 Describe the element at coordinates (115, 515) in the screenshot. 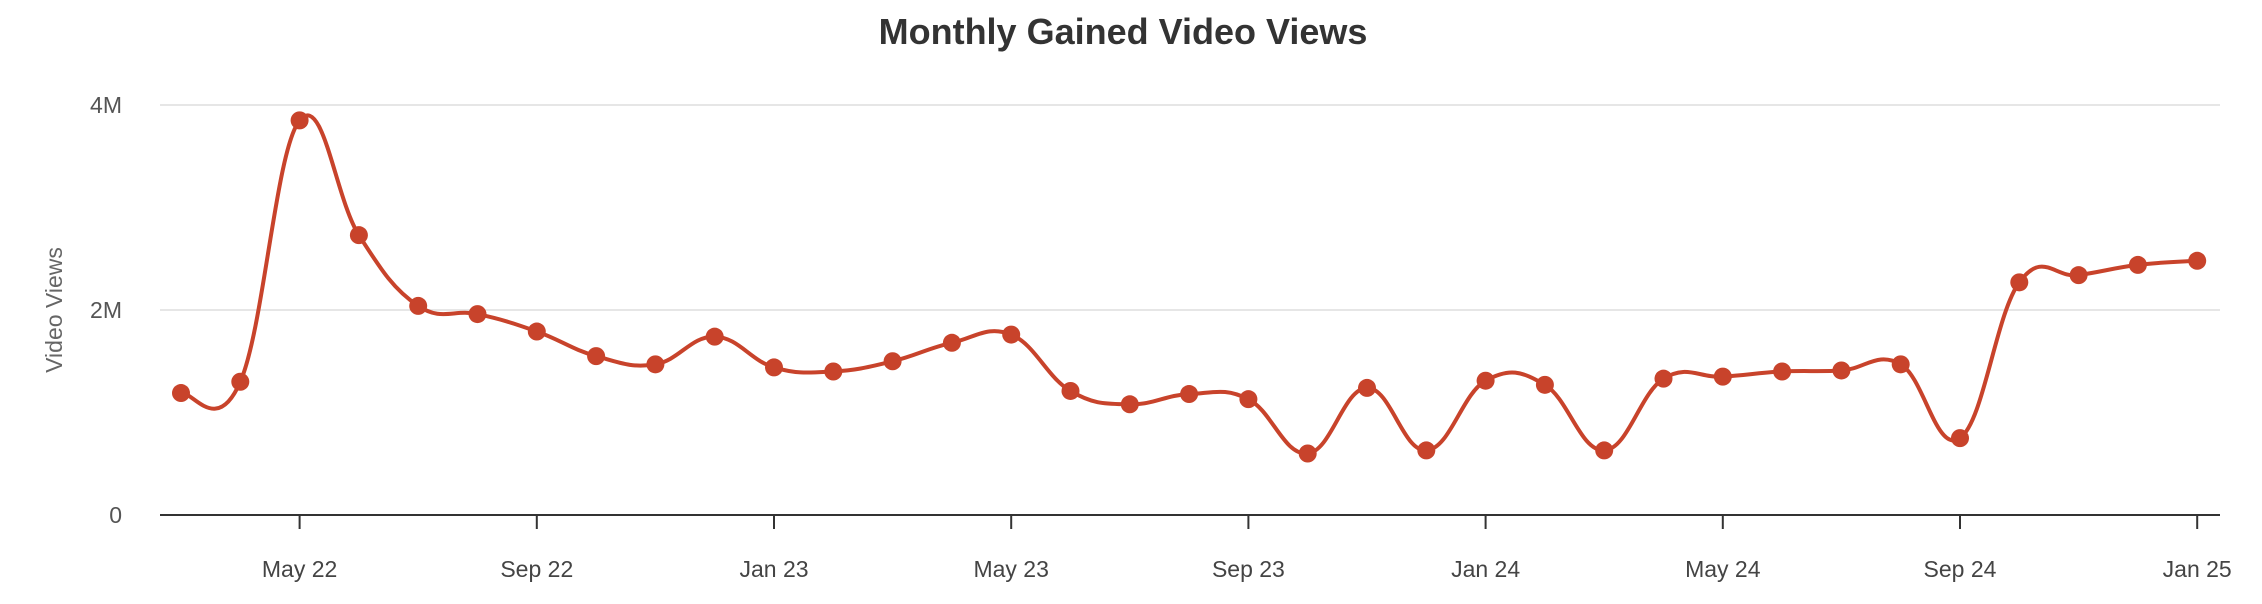

I see `y-tick-label: 0` at that location.